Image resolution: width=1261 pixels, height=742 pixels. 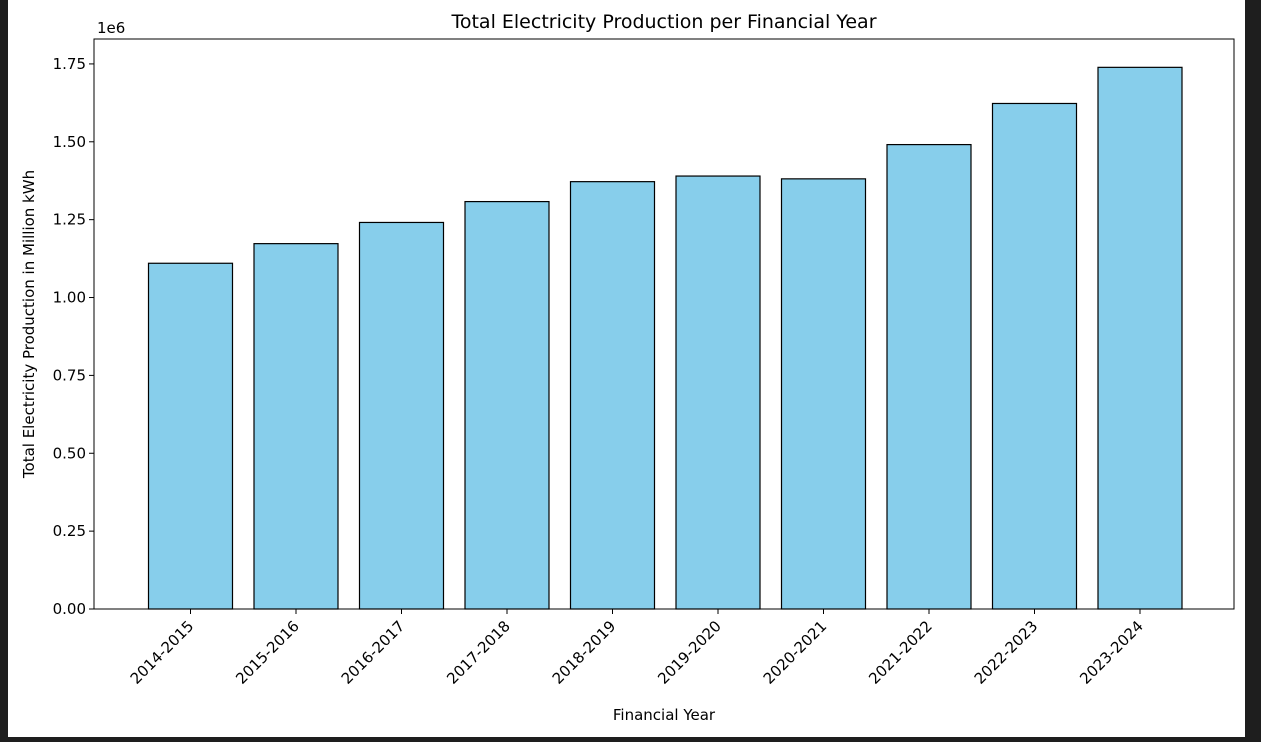 I want to click on y-tick-label: 0.25, so click(x=69, y=531).